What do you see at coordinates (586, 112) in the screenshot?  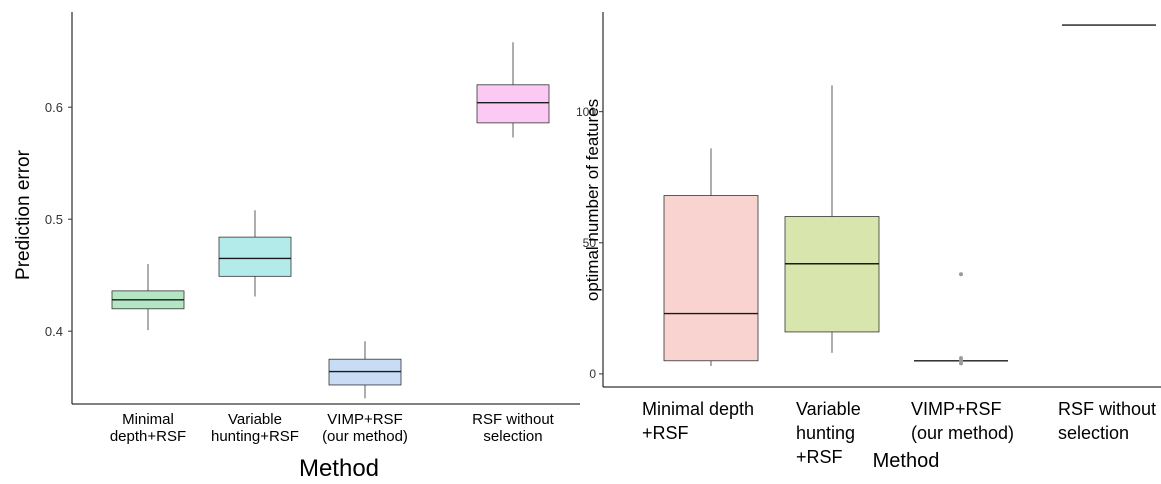 I see `y-tick-label: 100` at bounding box center [586, 112].